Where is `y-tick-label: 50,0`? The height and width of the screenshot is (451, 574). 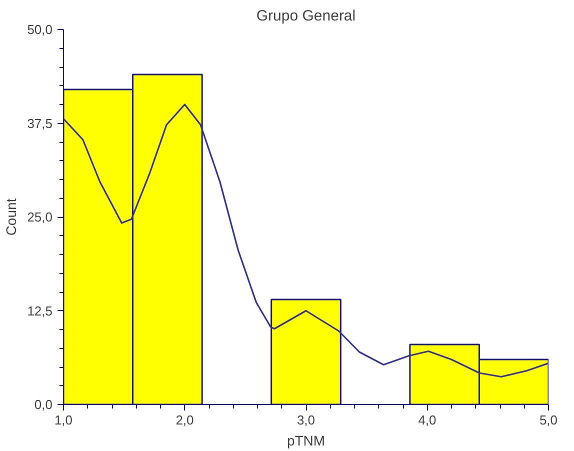 y-tick-label: 50,0 is located at coordinates (40, 29).